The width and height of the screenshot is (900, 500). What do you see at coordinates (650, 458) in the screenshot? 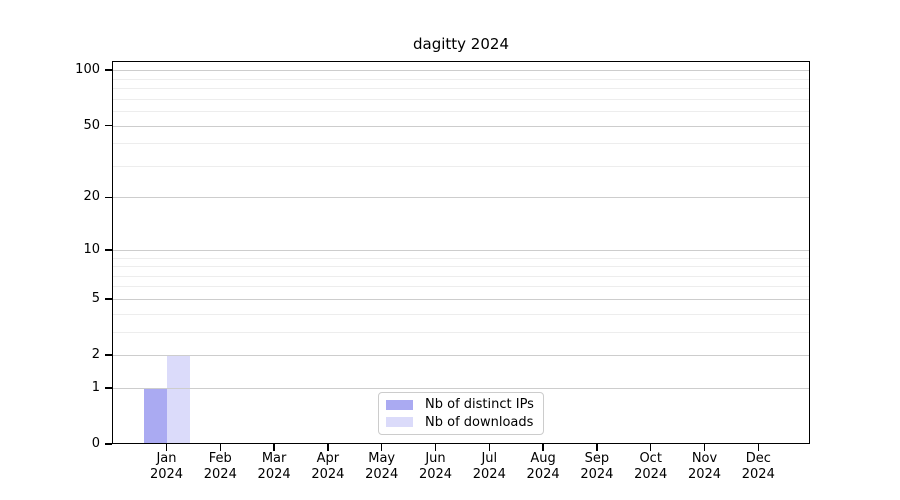
I see `x-tick-month: Oct` at bounding box center [650, 458].